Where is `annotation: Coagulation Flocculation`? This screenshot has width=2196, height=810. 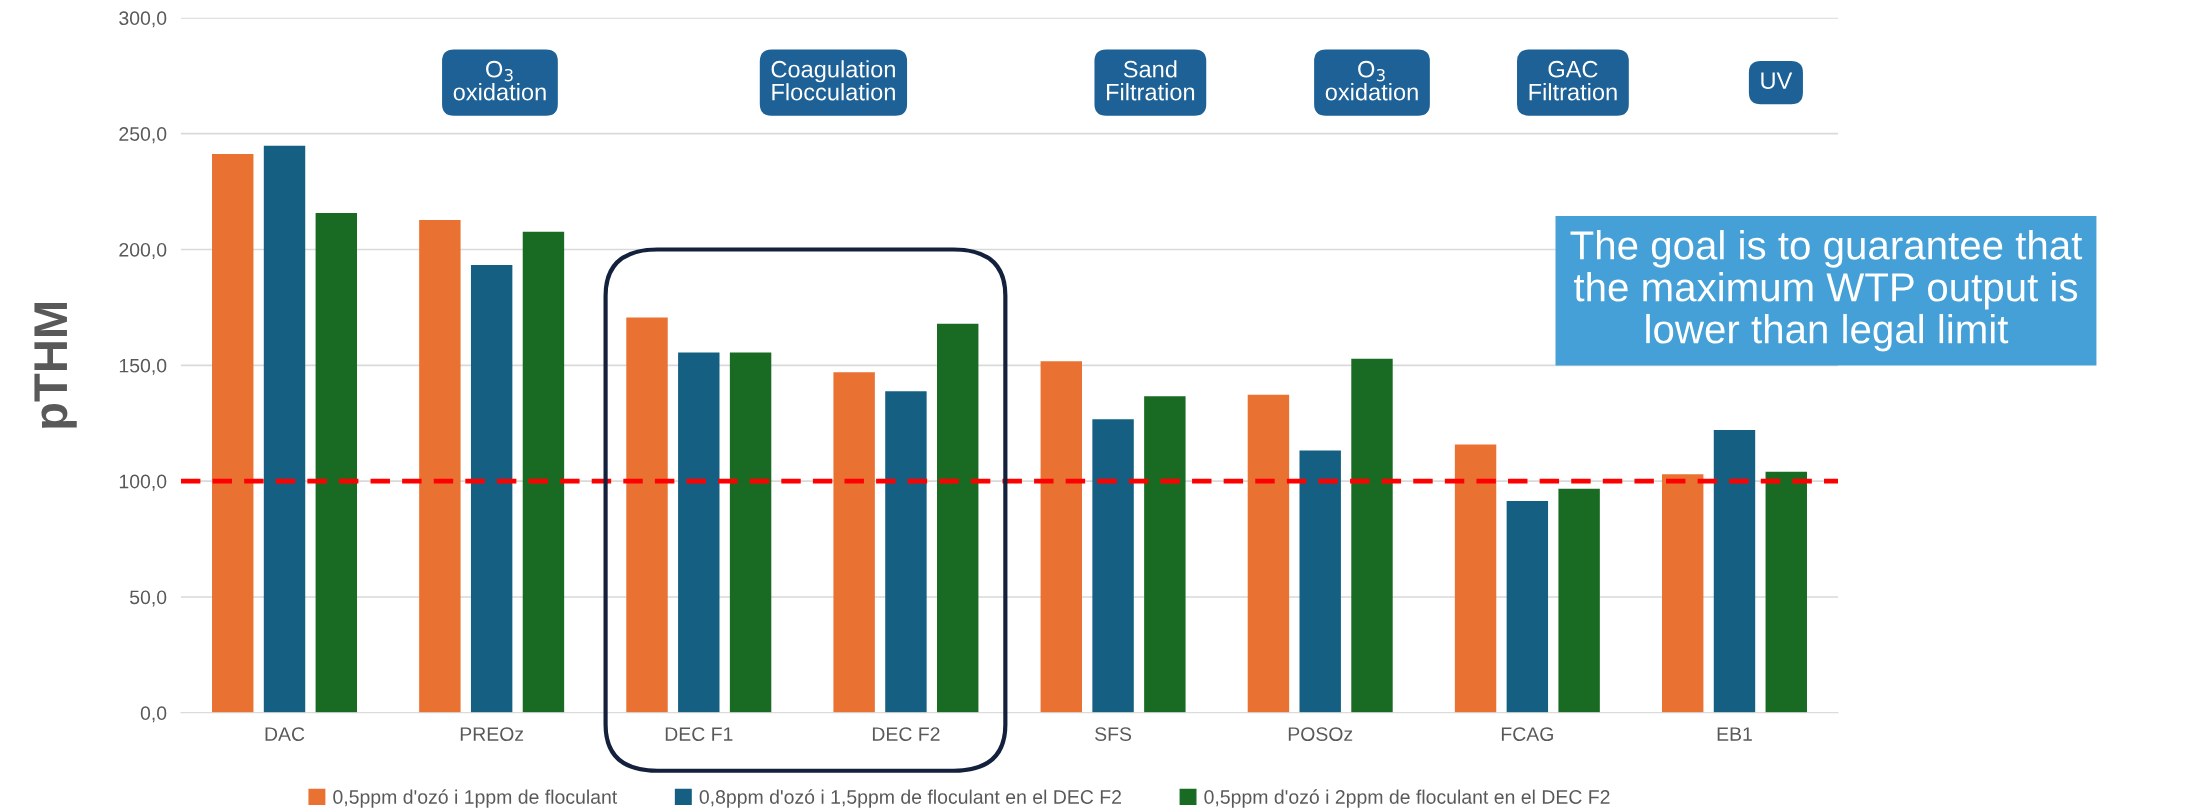 annotation: Coagulation Flocculation is located at coordinates (833, 80).